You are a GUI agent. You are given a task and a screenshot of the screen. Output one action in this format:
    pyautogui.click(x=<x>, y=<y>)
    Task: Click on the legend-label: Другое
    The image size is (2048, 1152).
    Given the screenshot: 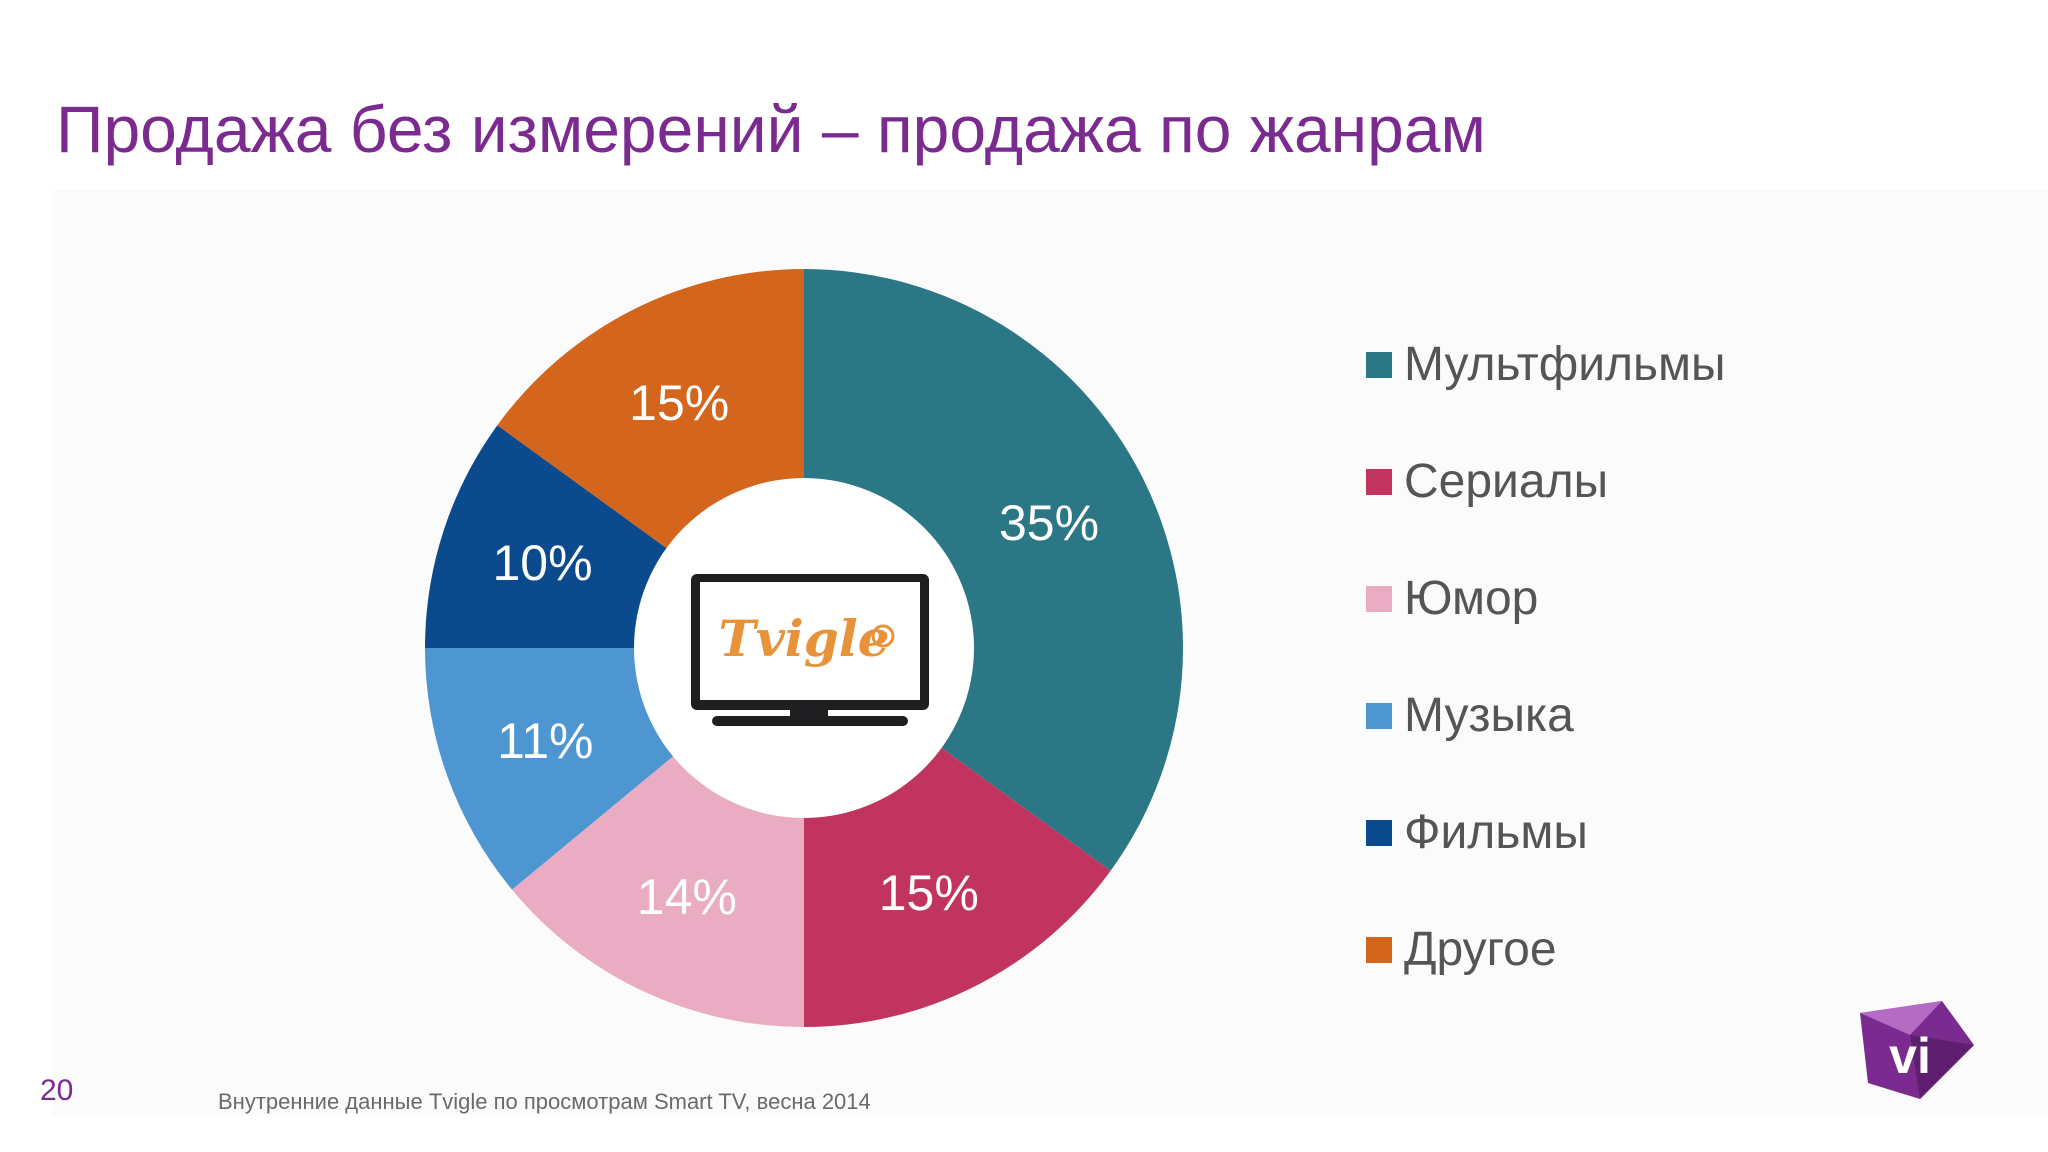 What is the action you would take?
    pyautogui.click(x=1480, y=949)
    